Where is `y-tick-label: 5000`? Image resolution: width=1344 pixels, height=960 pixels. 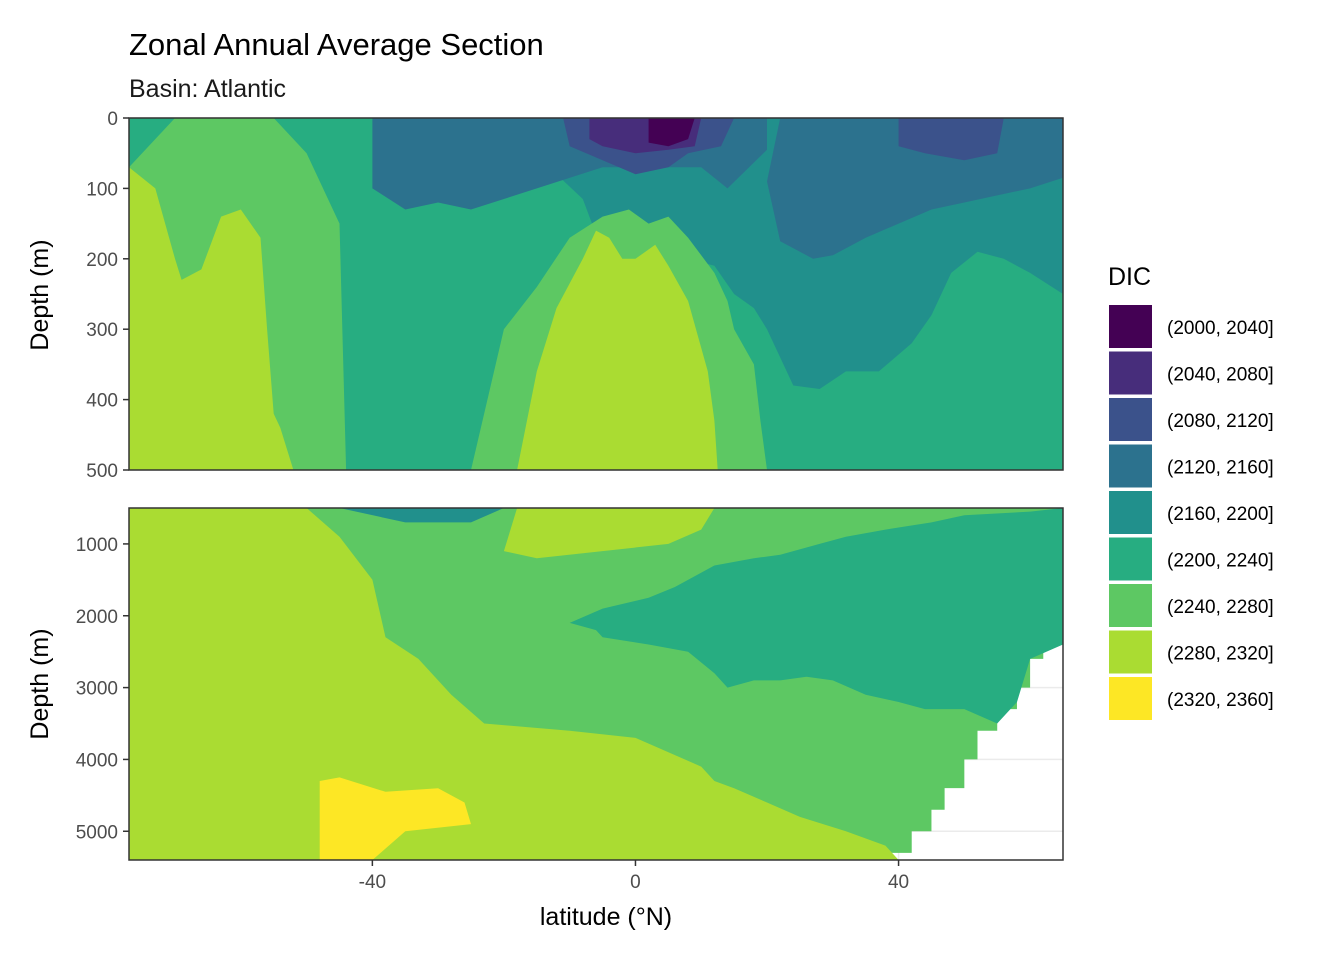
y-tick-label: 5000 is located at coordinates (97, 832).